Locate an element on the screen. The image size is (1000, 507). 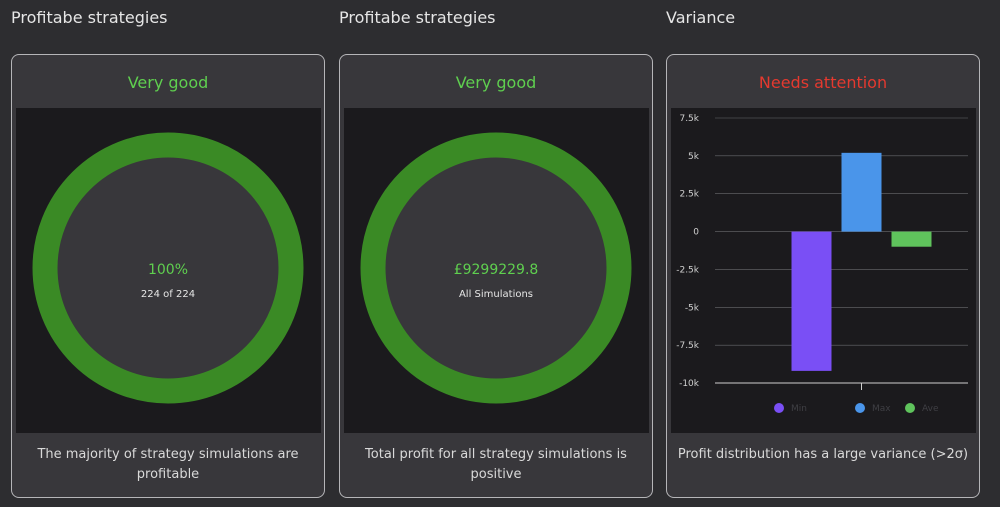
donut-chart: £9299229.8 All Simulations is located at coordinates (496, 268).